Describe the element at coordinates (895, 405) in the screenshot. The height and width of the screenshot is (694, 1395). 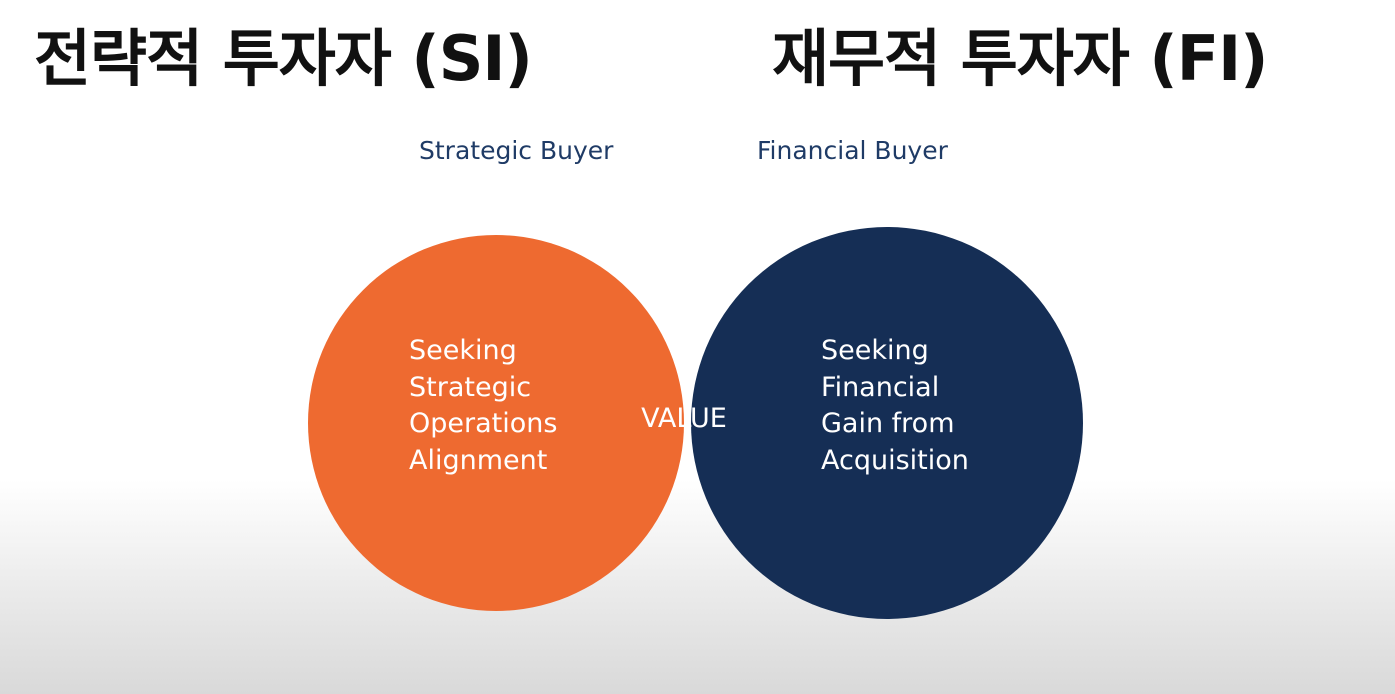
I see `financial-buyer-description: Seeking Financial Gain from Acquisition` at that location.